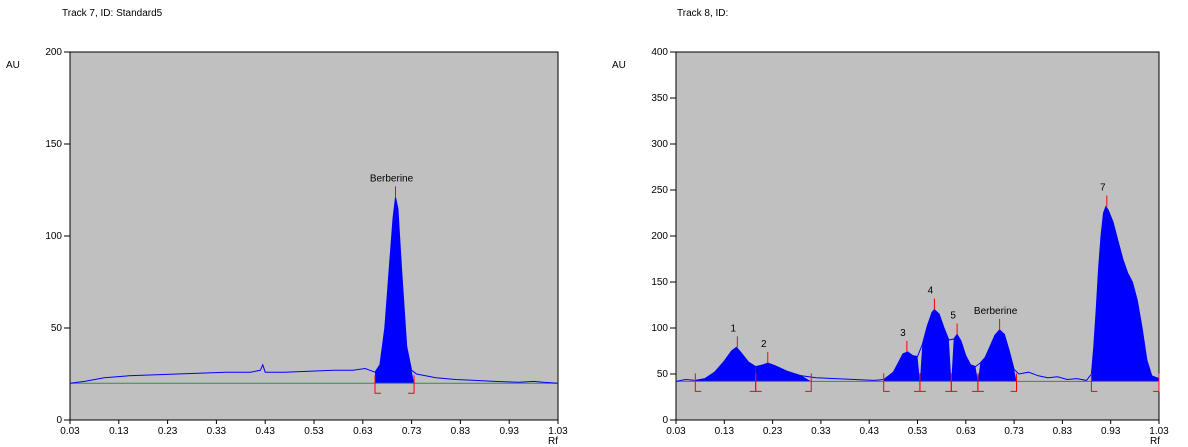 The image size is (1188, 447). What do you see at coordinates (903, 333) in the screenshot?
I see `peak-label: 3` at bounding box center [903, 333].